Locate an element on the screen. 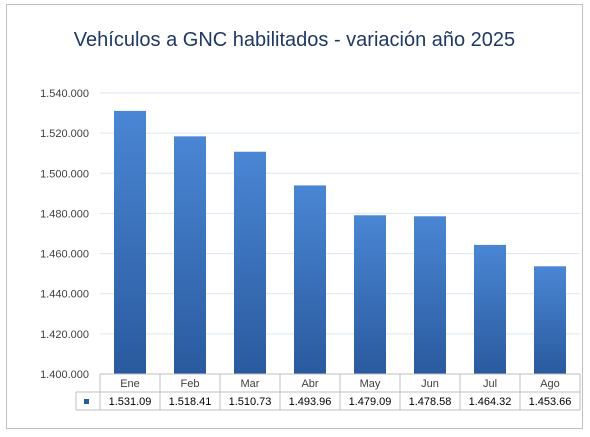 This screenshot has height=437, width=590. data-table-value: 1.510.73 is located at coordinates (250, 402).